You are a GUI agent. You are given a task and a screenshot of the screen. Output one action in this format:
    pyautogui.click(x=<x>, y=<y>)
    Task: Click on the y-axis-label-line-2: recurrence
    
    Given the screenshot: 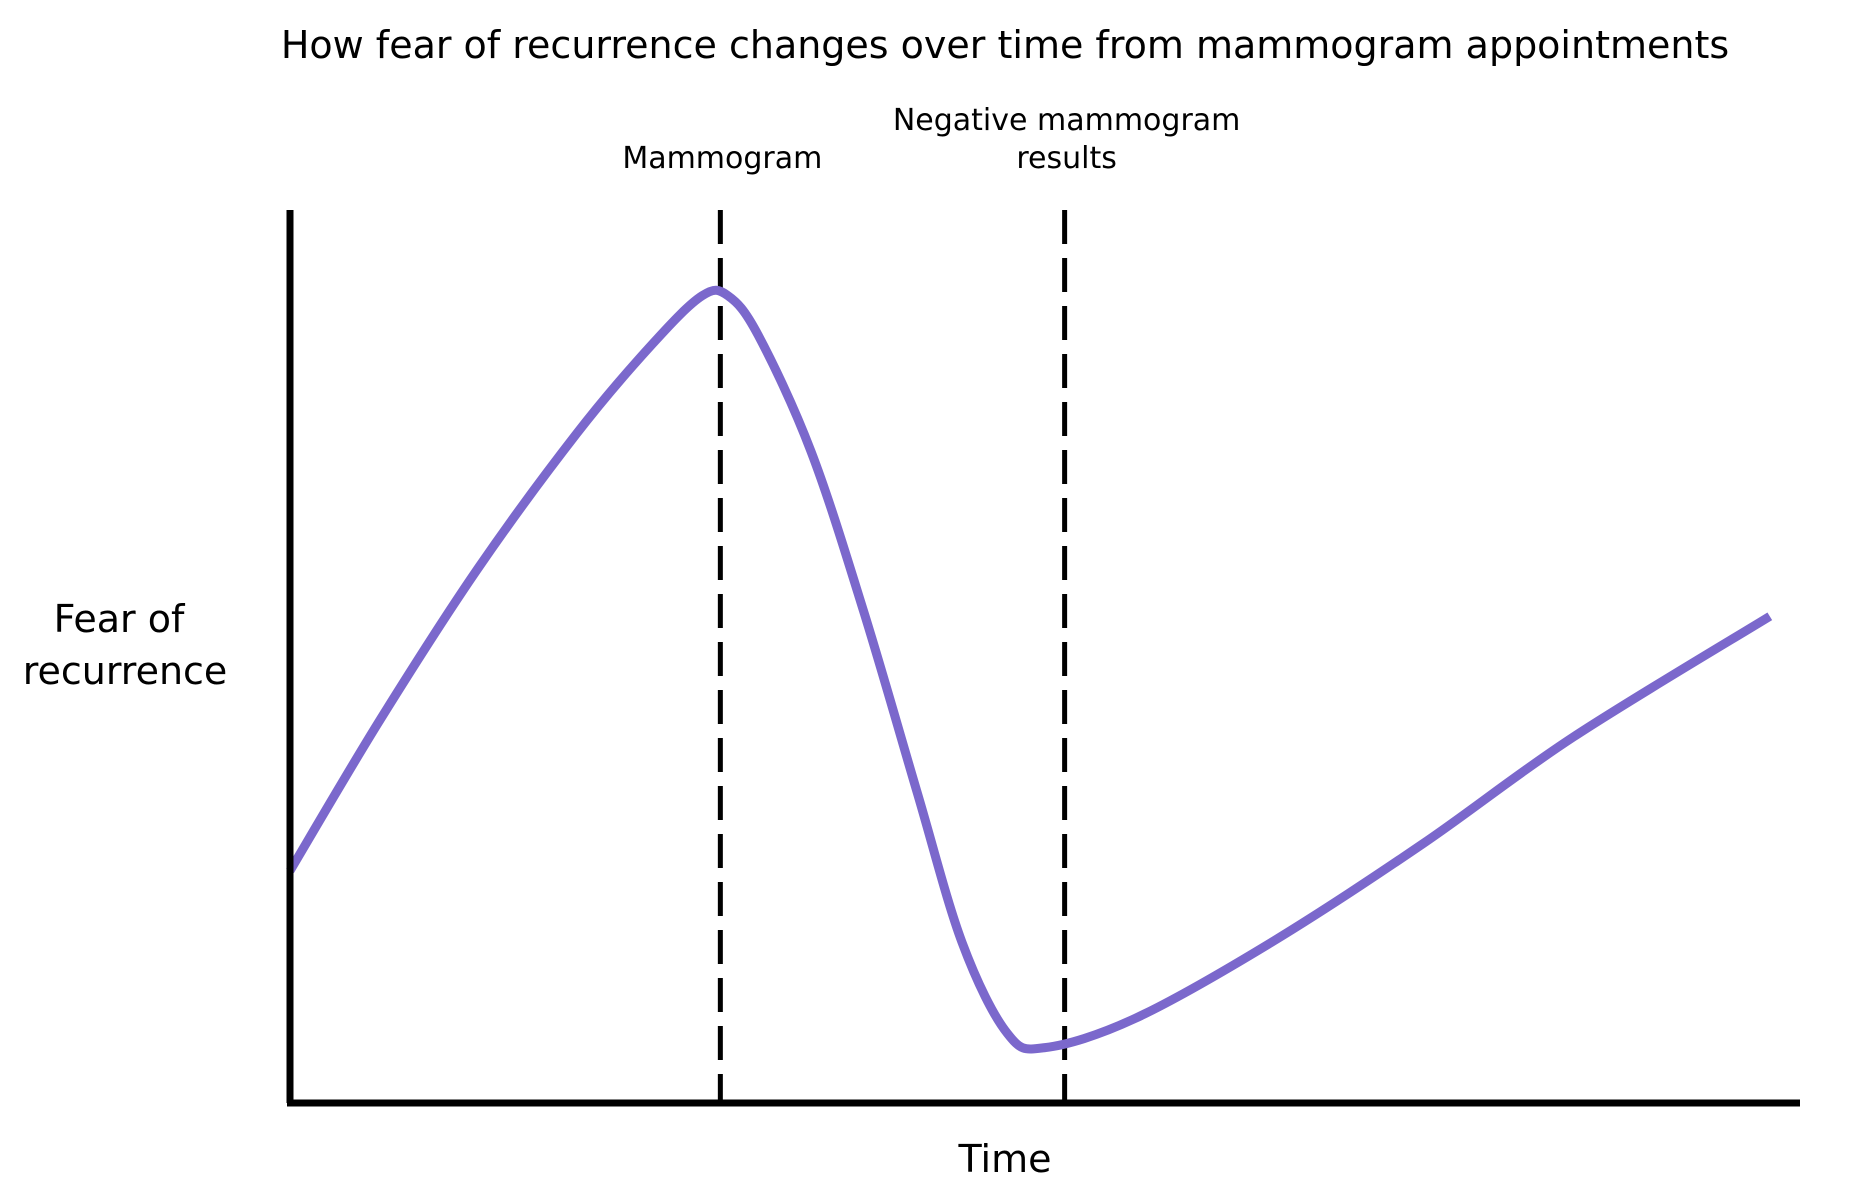 What is the action you would take?
    pyautogui.click(x=125, y=671)
    